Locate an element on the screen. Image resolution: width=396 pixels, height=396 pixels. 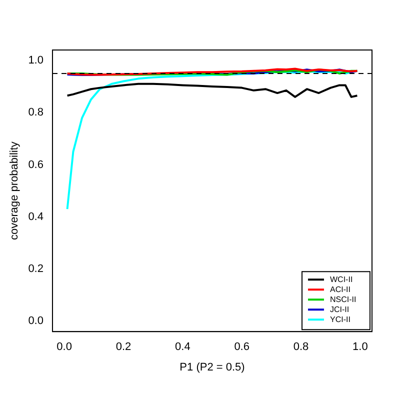
y-tick-label: 0.4 is located at coordinates (36, 216).